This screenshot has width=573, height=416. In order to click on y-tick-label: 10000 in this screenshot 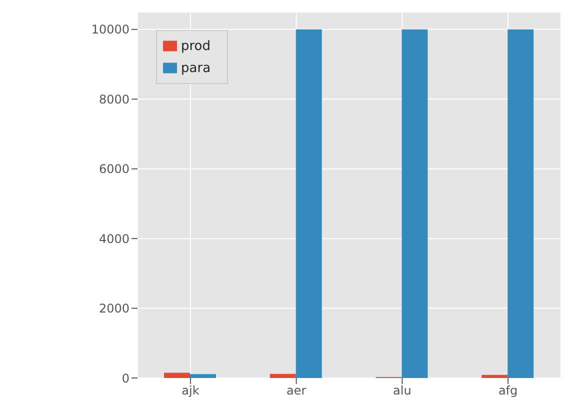, I will do `click(110, 29)`.